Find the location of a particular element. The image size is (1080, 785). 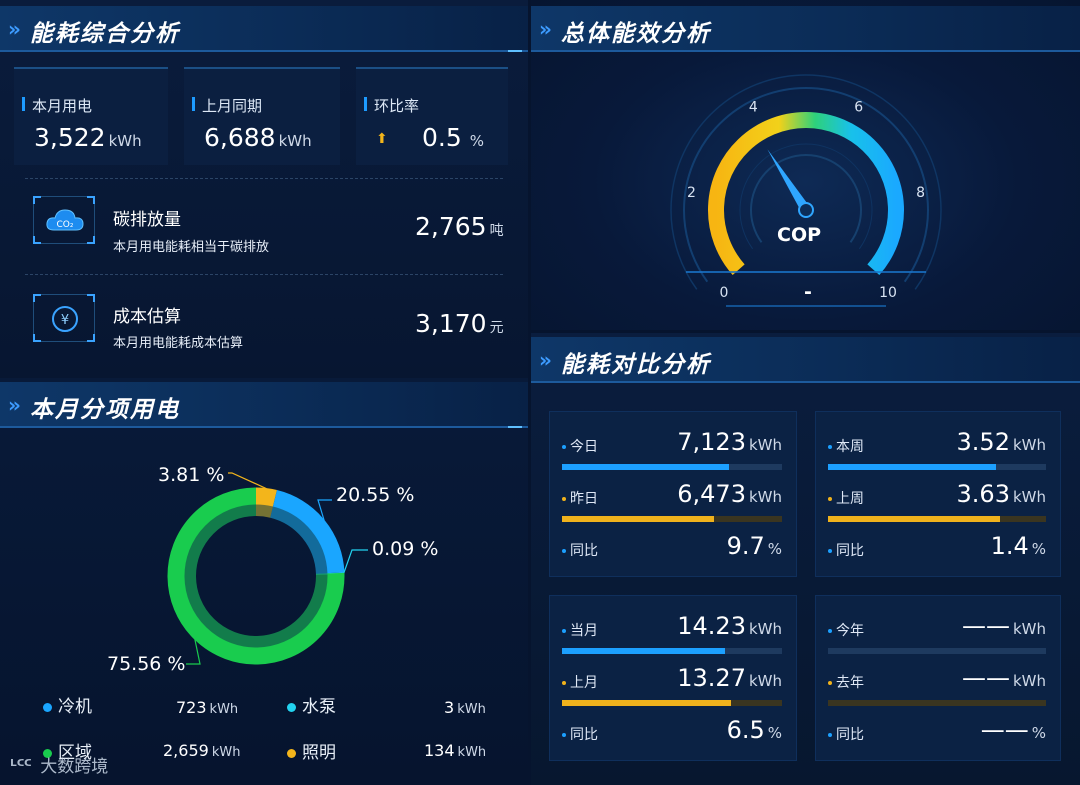

row-label: 上周 is located at coordinates (846, 498).